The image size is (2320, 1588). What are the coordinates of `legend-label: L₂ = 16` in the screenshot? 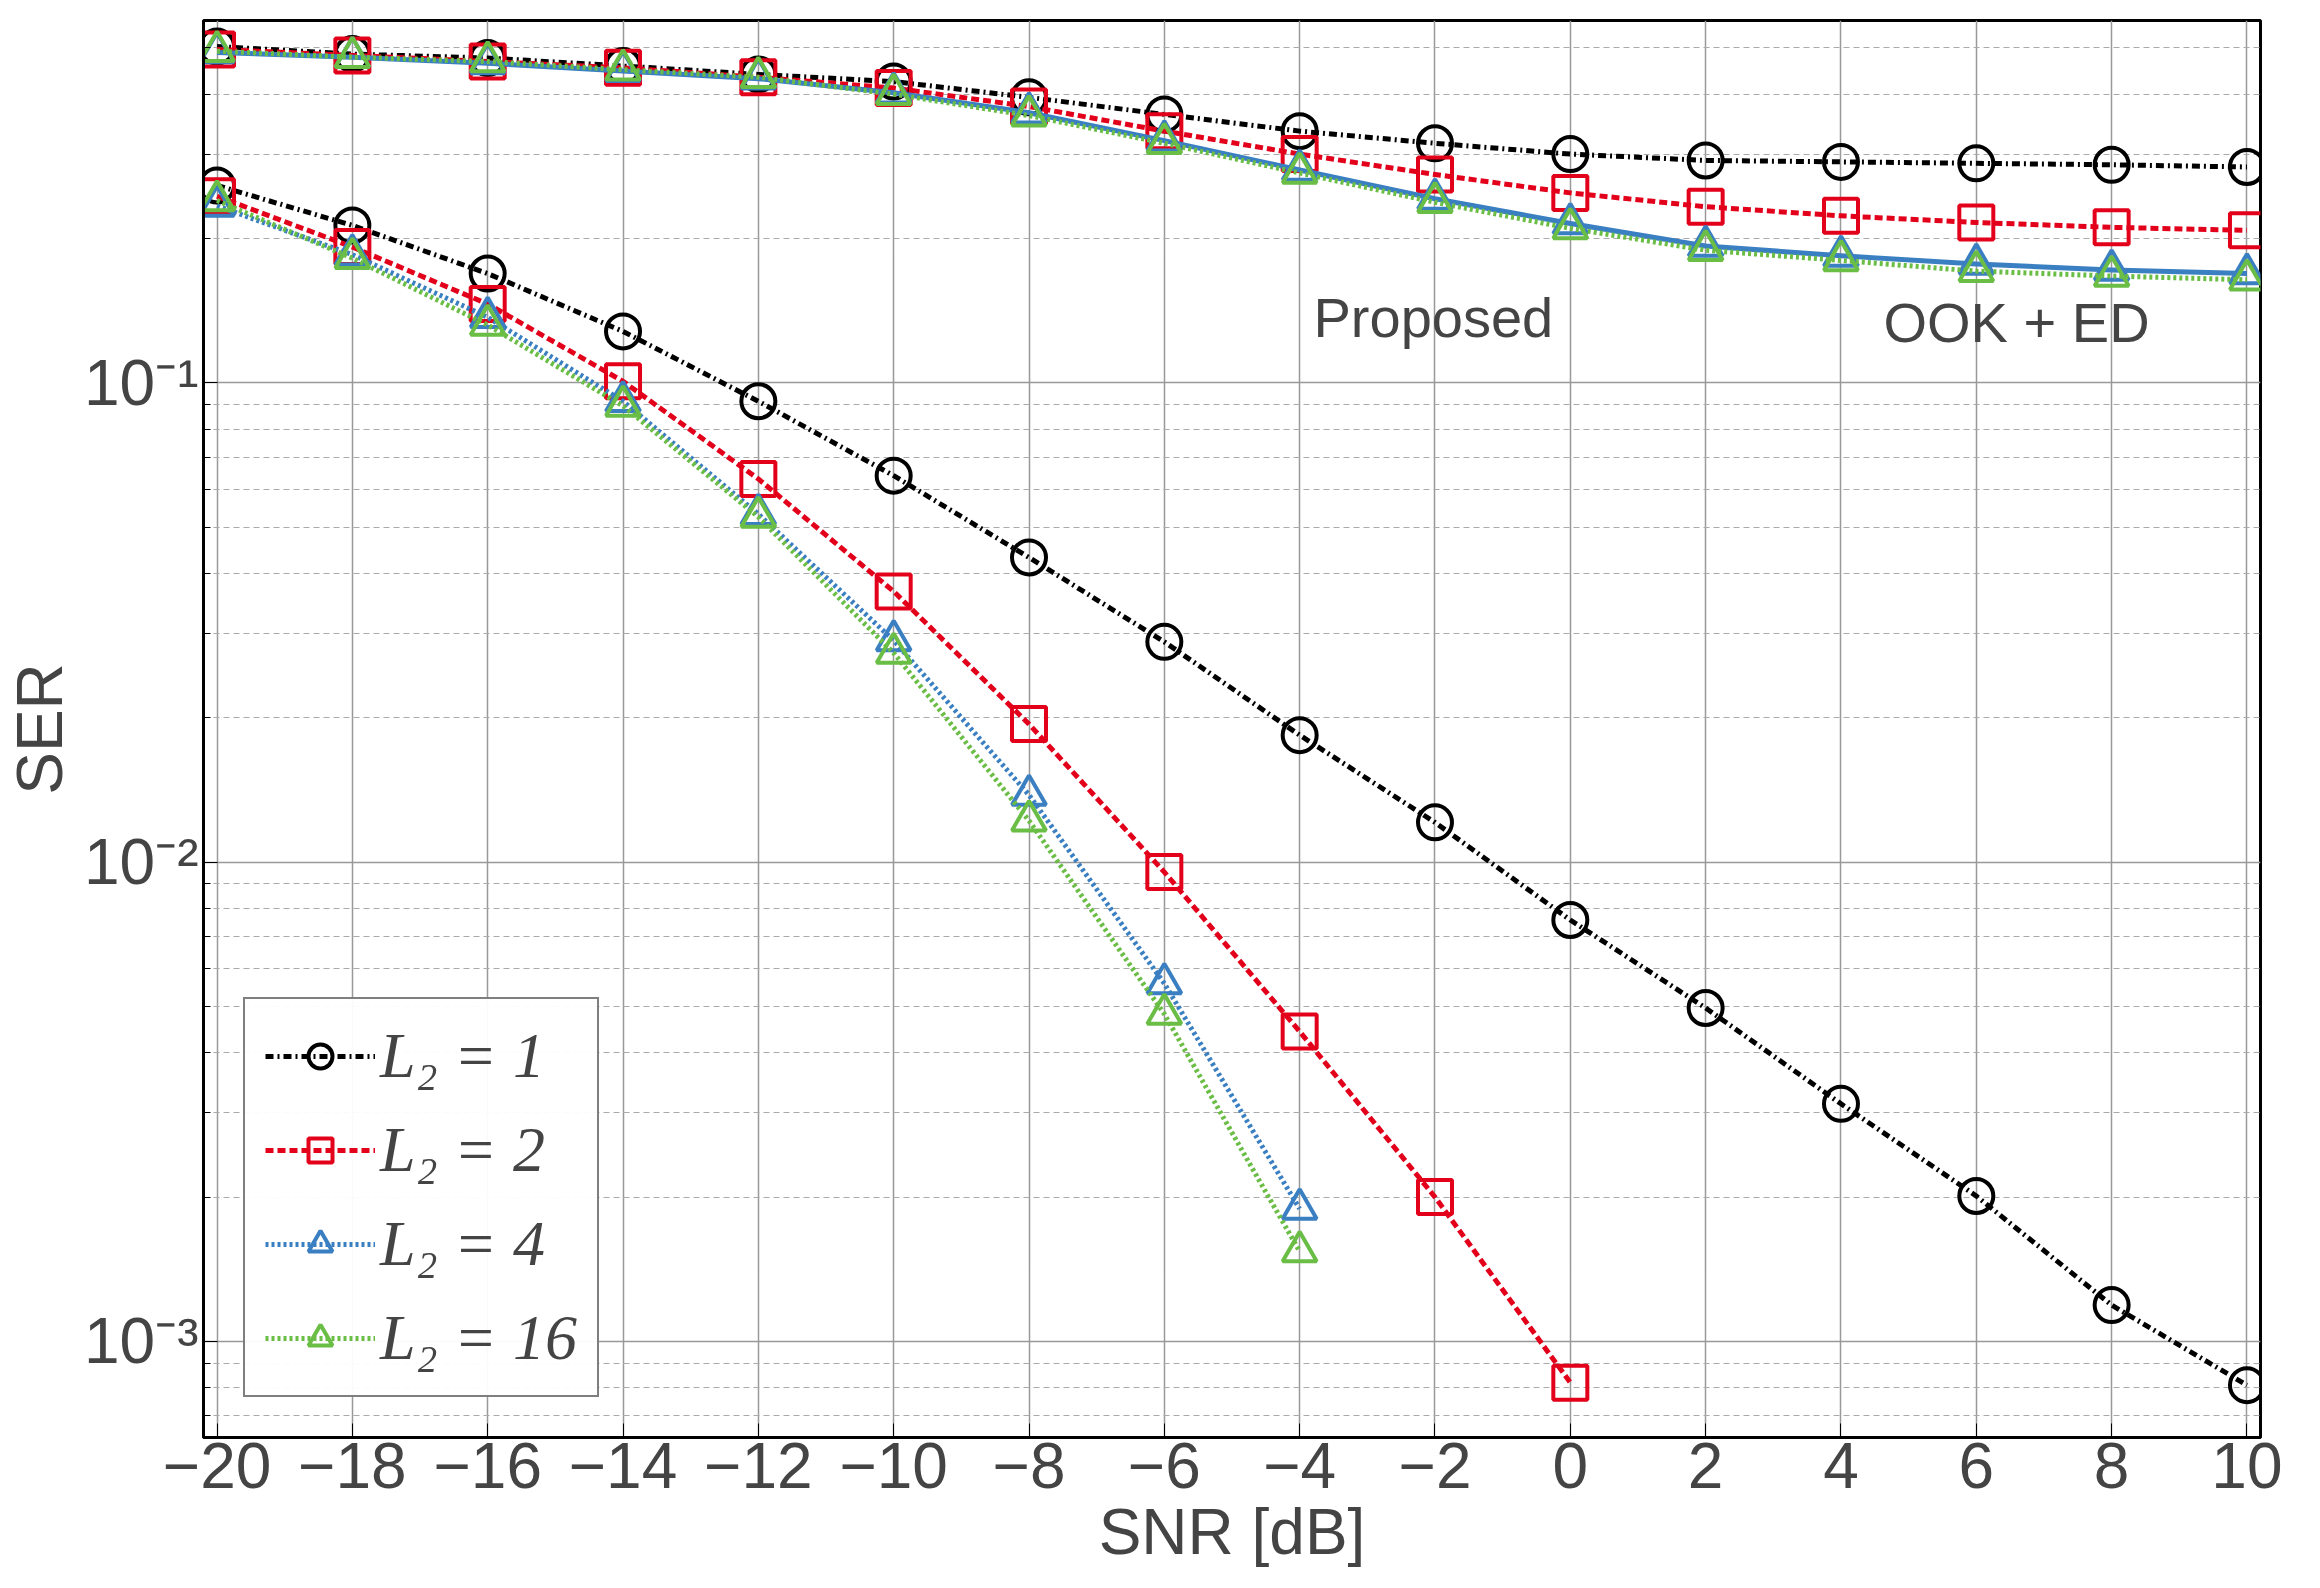 It's located at (479, 1338).